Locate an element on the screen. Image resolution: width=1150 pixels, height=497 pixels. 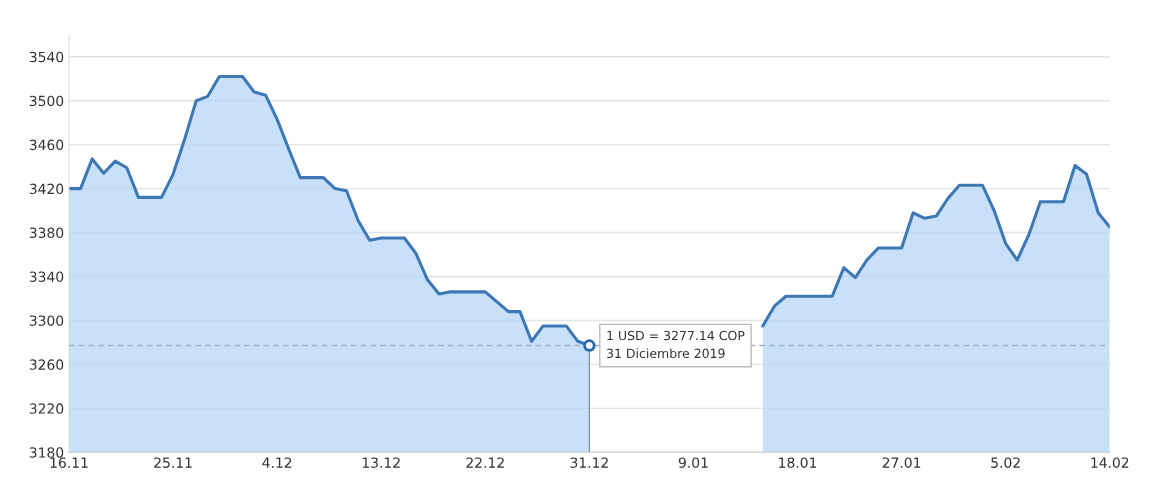
annotation: 1 USD = 3277.14 COP 31 Diciembre 2019 is located at coordinates (675, 344).